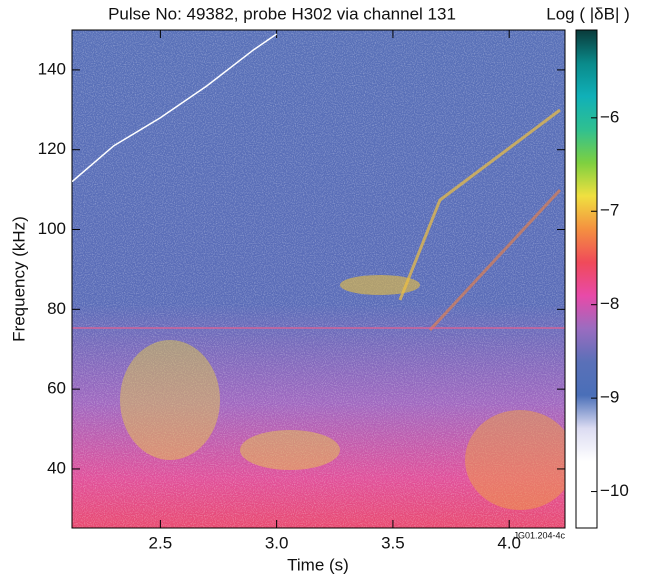 The width and height of the screenshot is (646, 580). Describe the element at coordinates (609, 397) in the screenshot. I see `colorbar-tick-label: −9` at that location.